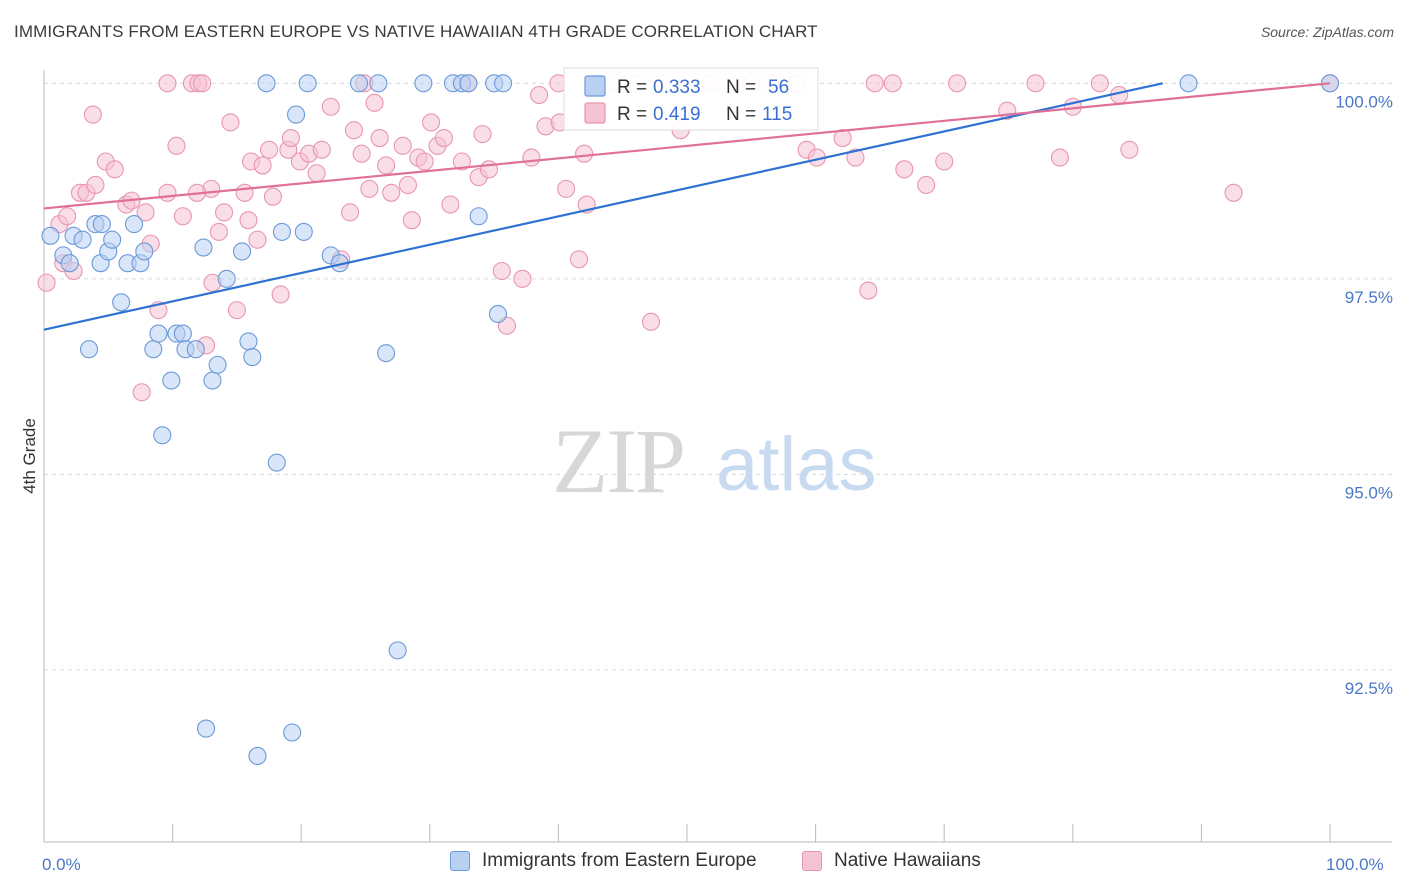 Image resolution: width=1406 pixels, height=892 pixels. I want to click on trend-line-native-hawaiians, so click(687, 146).